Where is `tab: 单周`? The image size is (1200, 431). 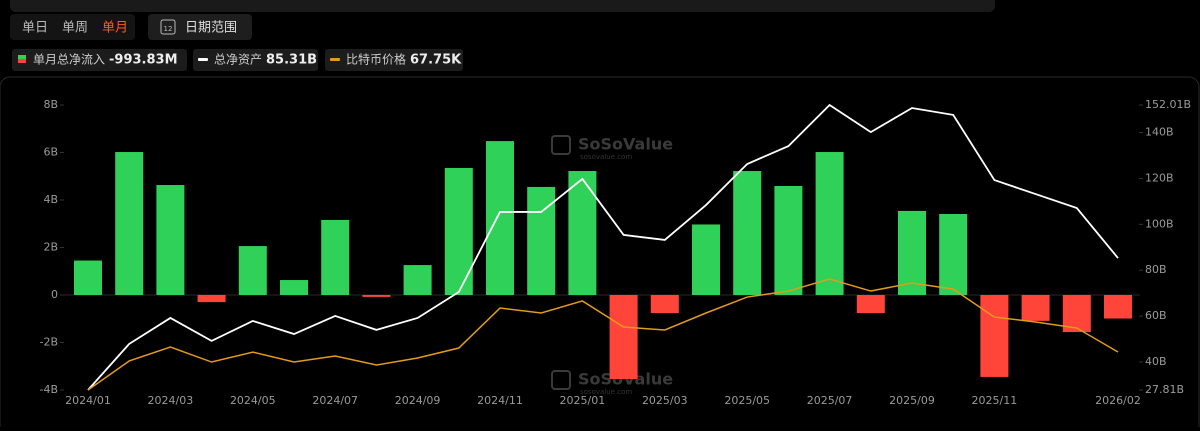 tab: 单周 is located at coordinates (75, 28).